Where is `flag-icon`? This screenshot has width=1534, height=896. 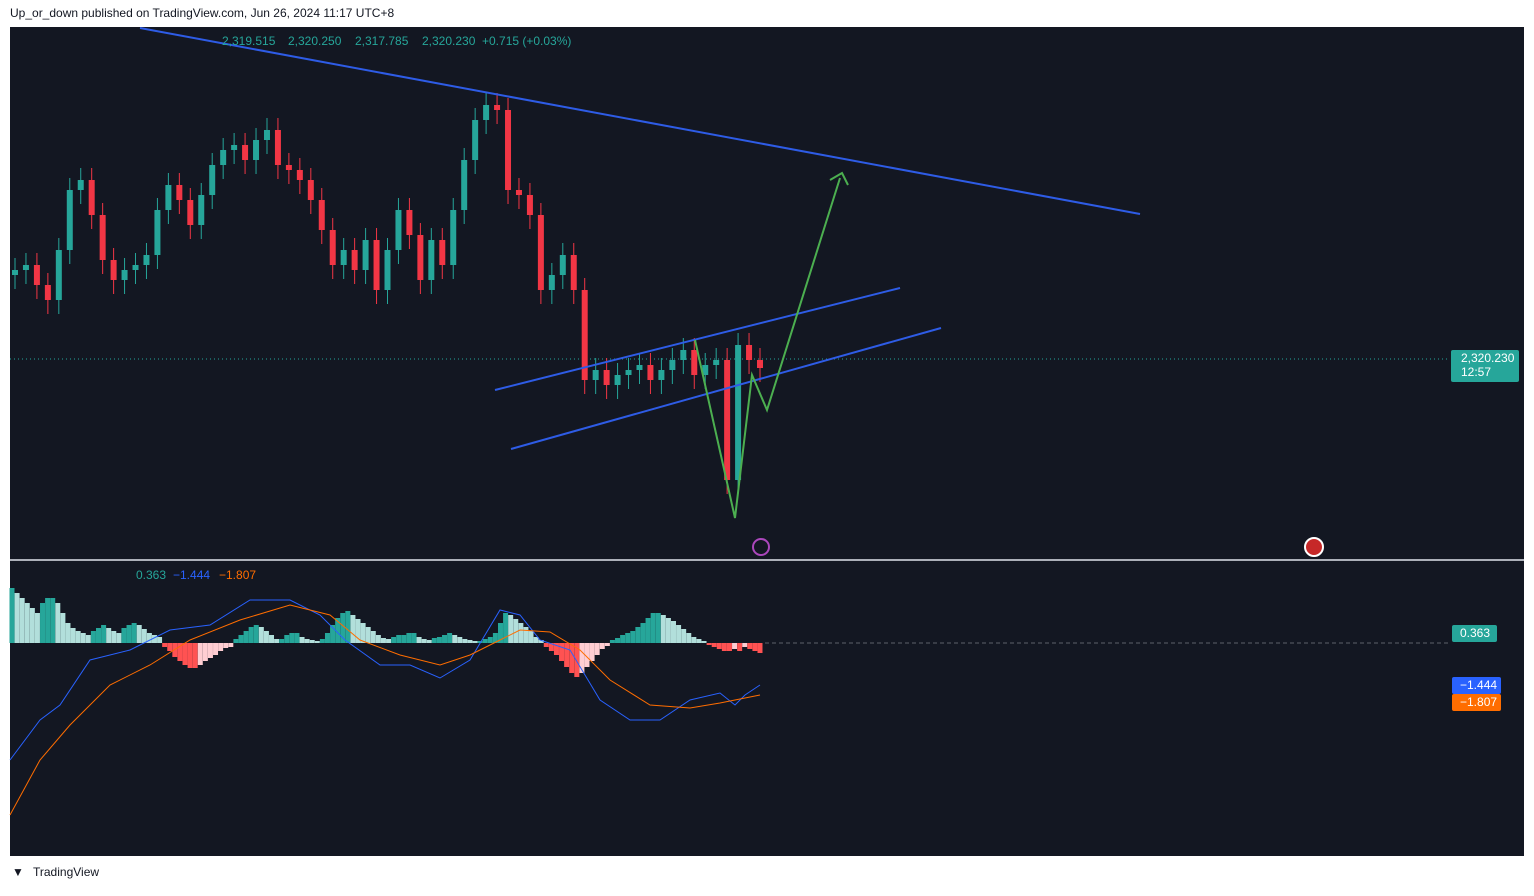 flag-icon is located at coordinates (1314, 547).